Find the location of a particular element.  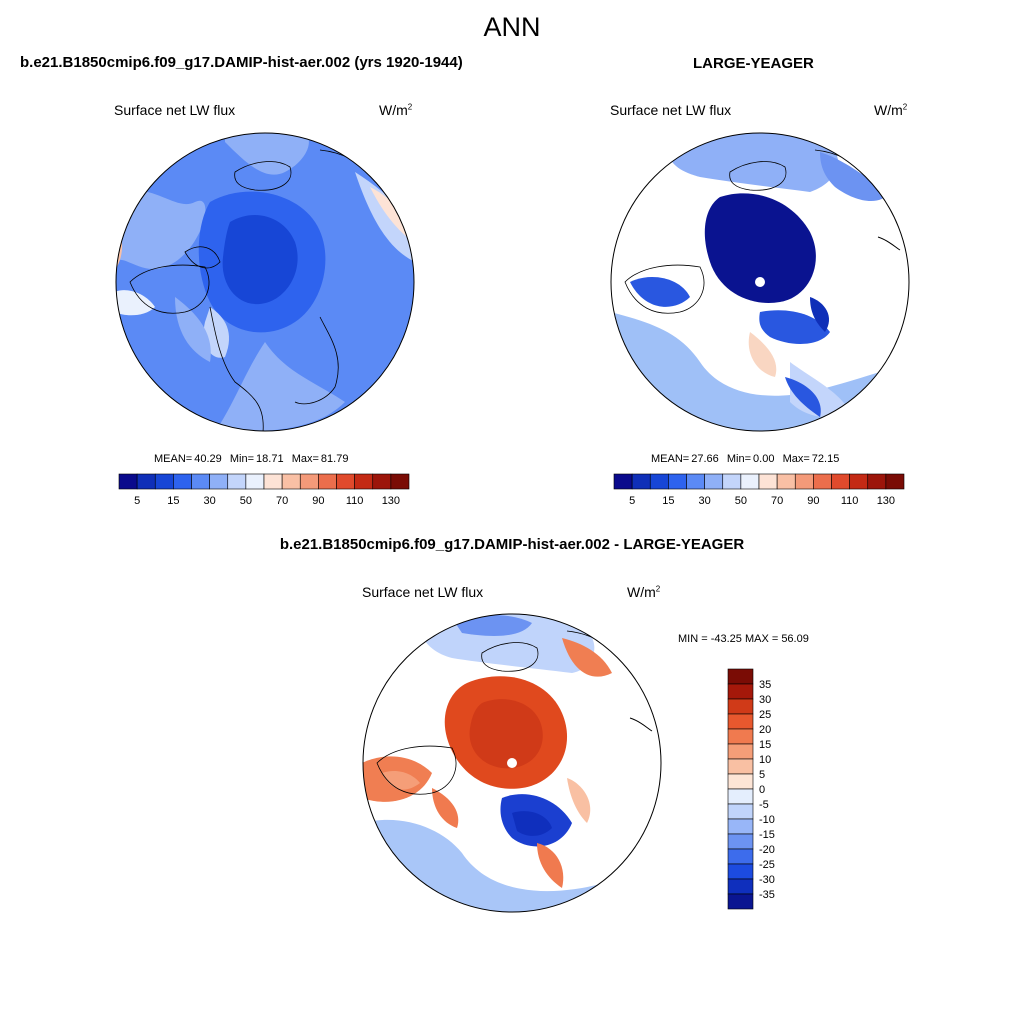

obs-colorbar-tick-label: 110 is located at coordinates (850, 501).